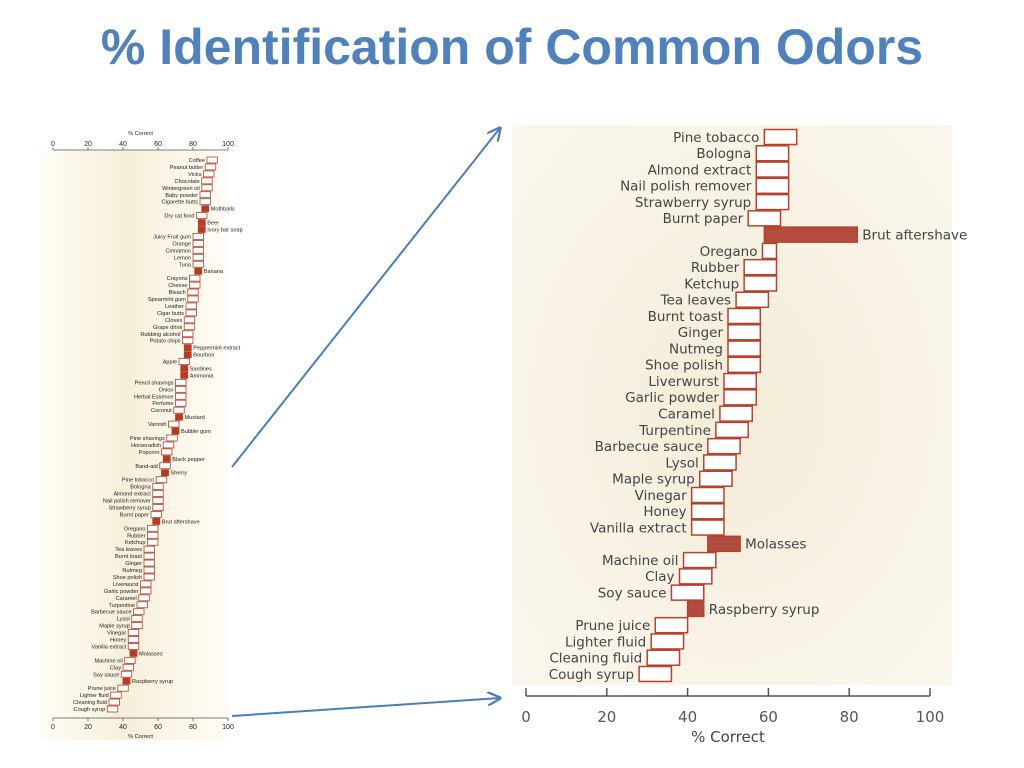 The height and width of the screenshot is (768, 1024). Describe the element at coordinates (158, 500) in the screenshot. I see `small-bar-nail-polish-remover` at that location.